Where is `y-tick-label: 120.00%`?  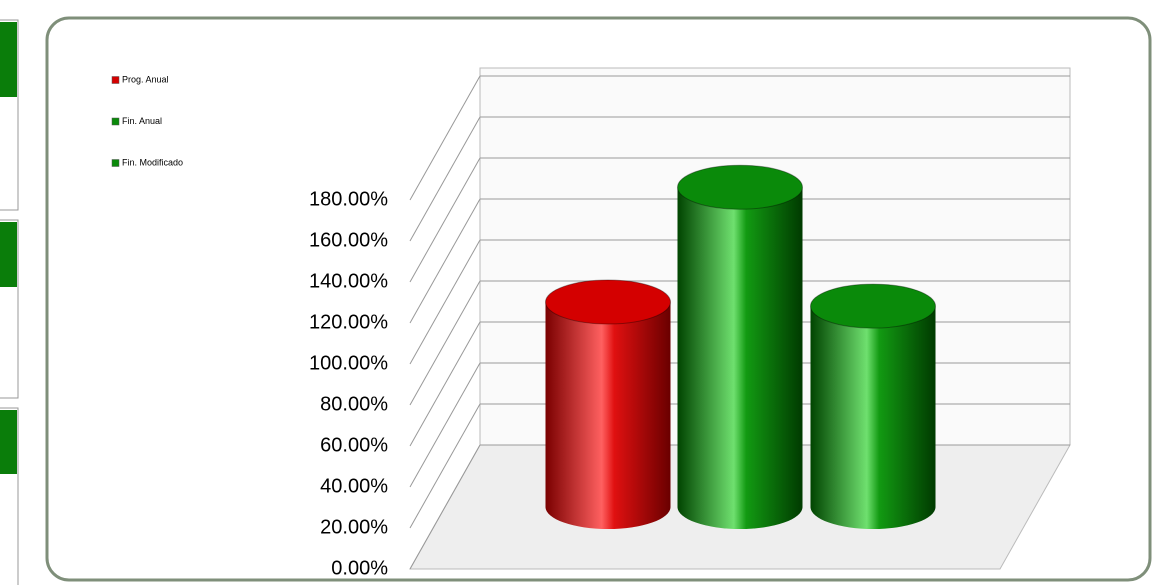
y-tick-label: 120.00% is located at coordinates (348, 322).